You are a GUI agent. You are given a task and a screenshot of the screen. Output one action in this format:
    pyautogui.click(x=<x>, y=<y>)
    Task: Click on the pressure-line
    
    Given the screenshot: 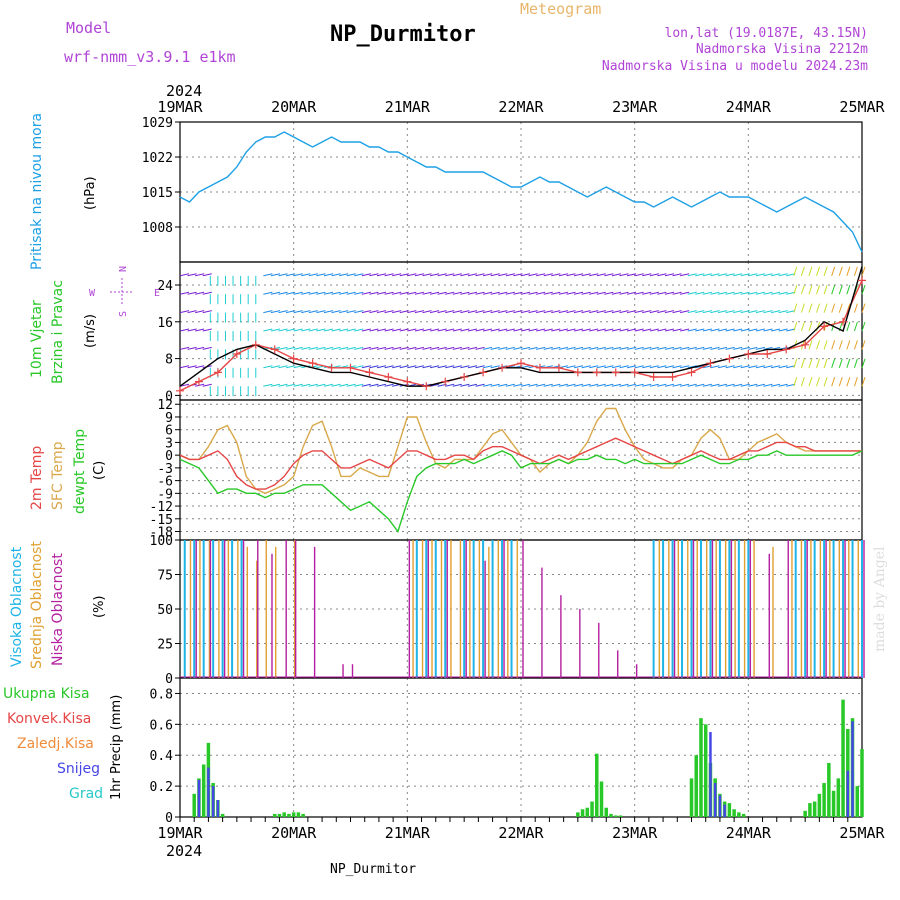 What is the action you would take?
    pyautogui.click(x=521, y=192)
    